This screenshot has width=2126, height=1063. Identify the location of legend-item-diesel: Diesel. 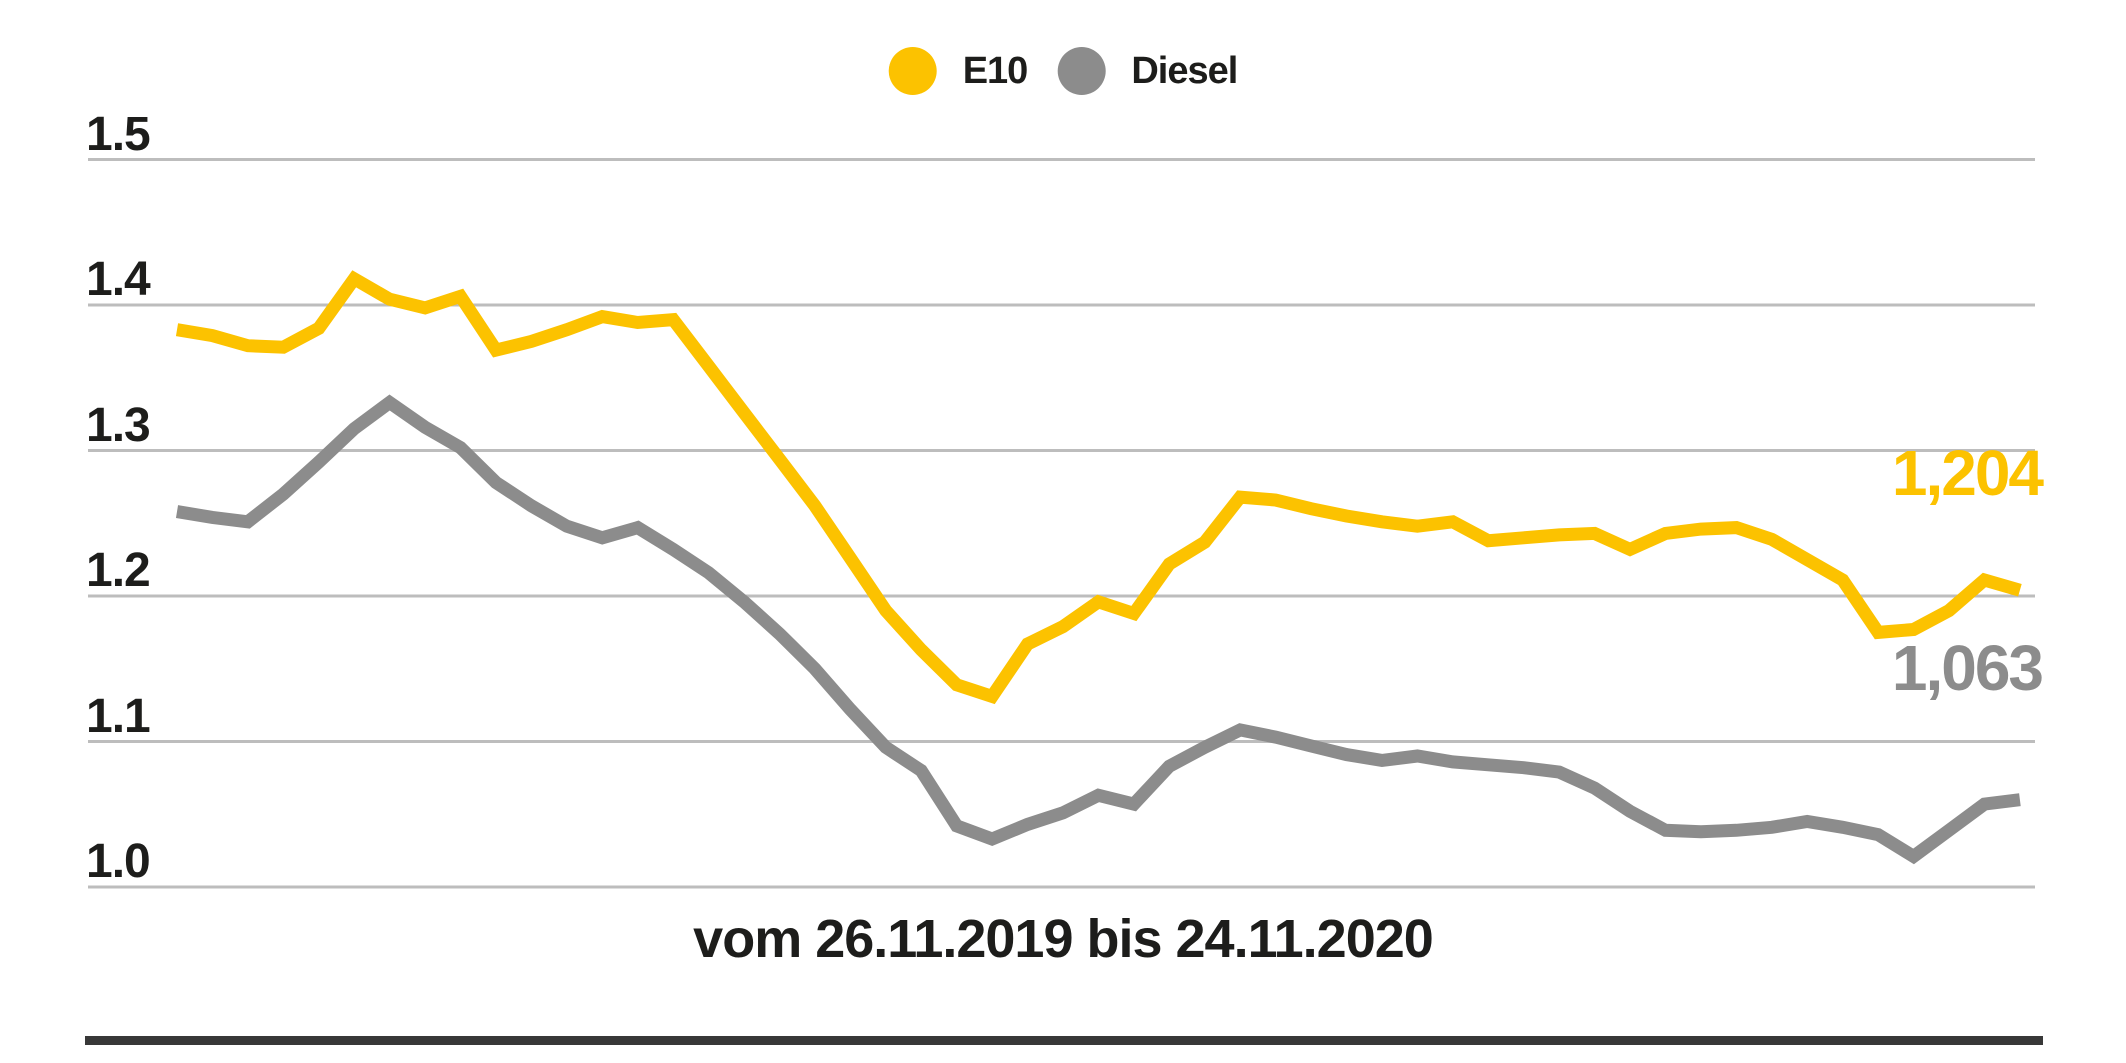
(1147, 71).